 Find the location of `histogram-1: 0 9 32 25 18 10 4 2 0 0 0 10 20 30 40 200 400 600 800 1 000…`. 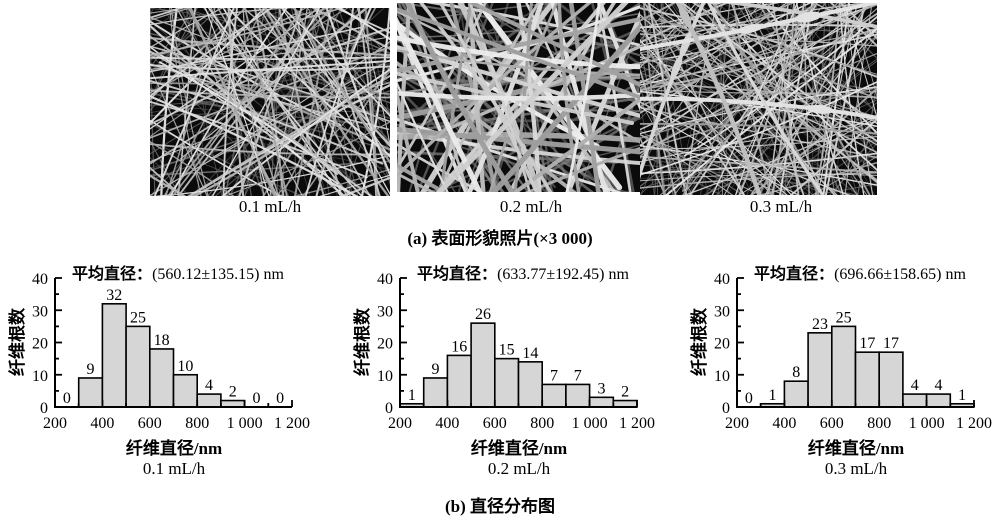

histogram-1: 0 9 32 25 18 10 4 2 0 0 0 10 20 30 40 200 400 600 800 1 000… is located at coordinates (160, 373).